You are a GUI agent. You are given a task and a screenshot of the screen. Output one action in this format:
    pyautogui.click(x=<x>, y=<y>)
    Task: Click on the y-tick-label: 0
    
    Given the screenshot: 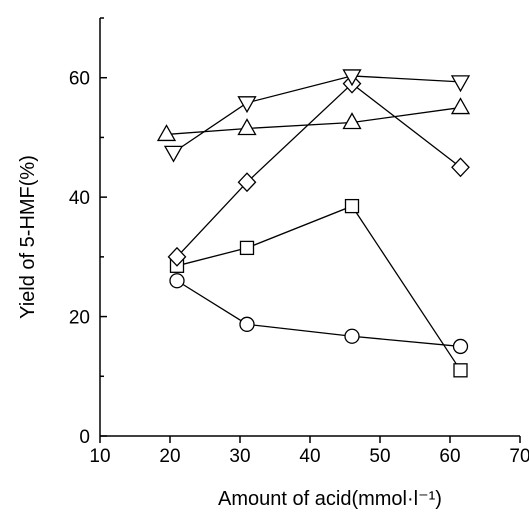 What is the action you would take?
    pyautogui.click(x=84, y=437)
    